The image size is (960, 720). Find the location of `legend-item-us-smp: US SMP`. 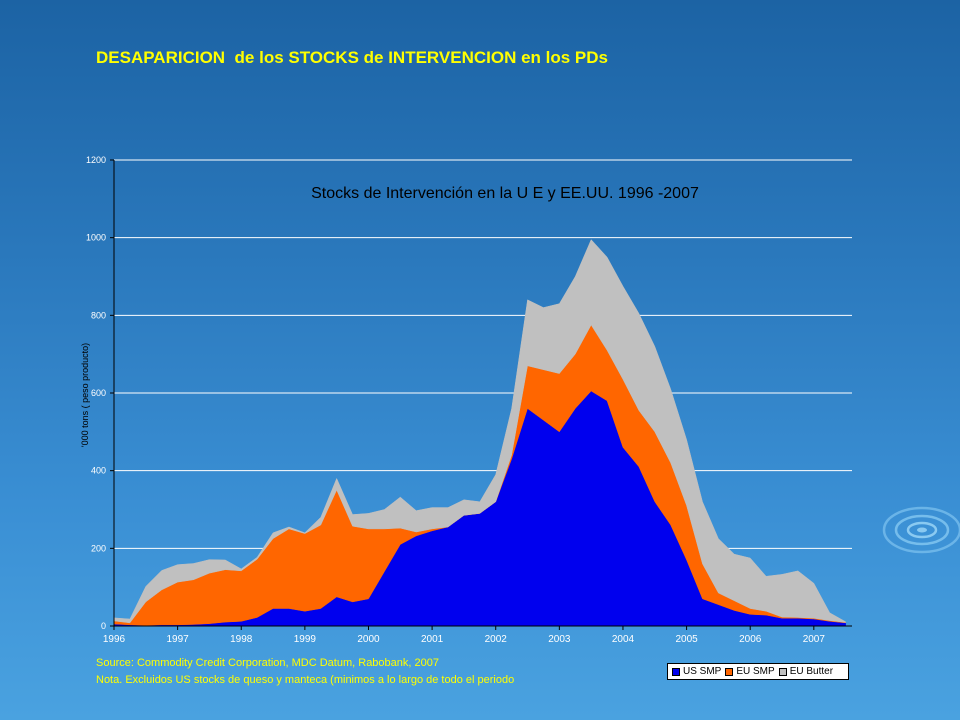

legend-item-us-smp: US SMP is located at coordinates (696, 671).